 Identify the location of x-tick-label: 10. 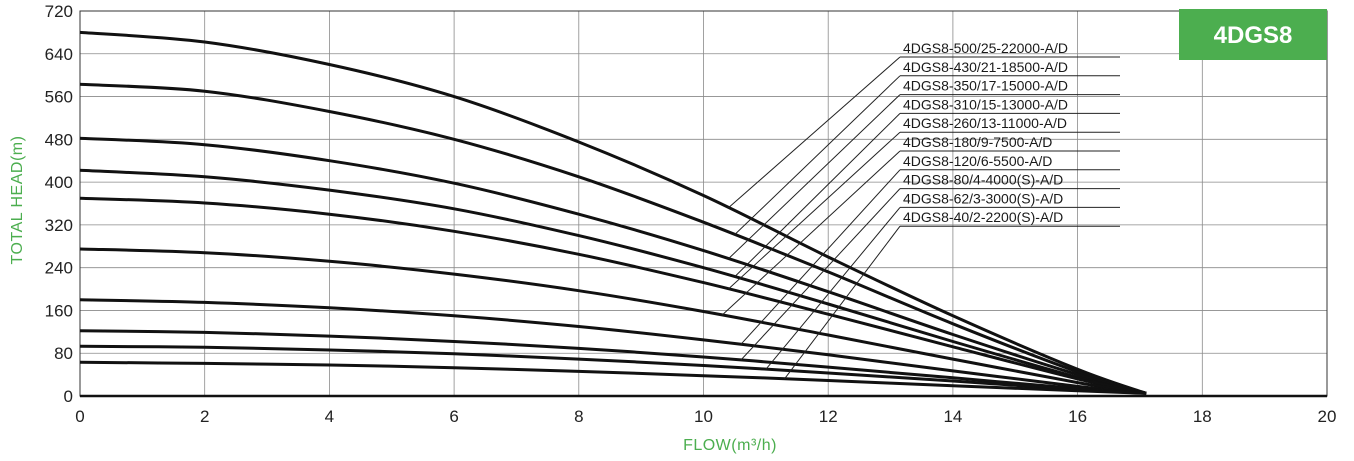
(703, 416).